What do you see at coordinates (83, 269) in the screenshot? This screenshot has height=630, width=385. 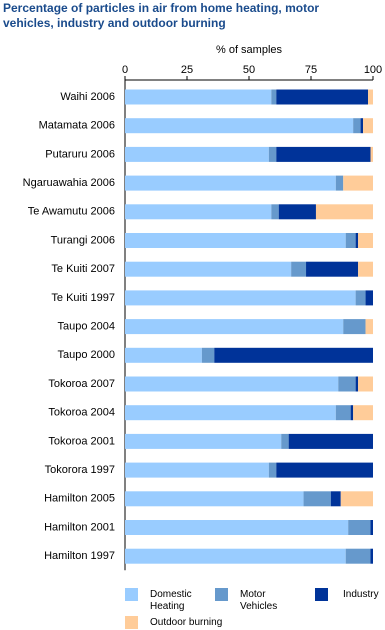 I see `y-tick-label: Te Kuiti 2007` at bounding box center [83, 269].